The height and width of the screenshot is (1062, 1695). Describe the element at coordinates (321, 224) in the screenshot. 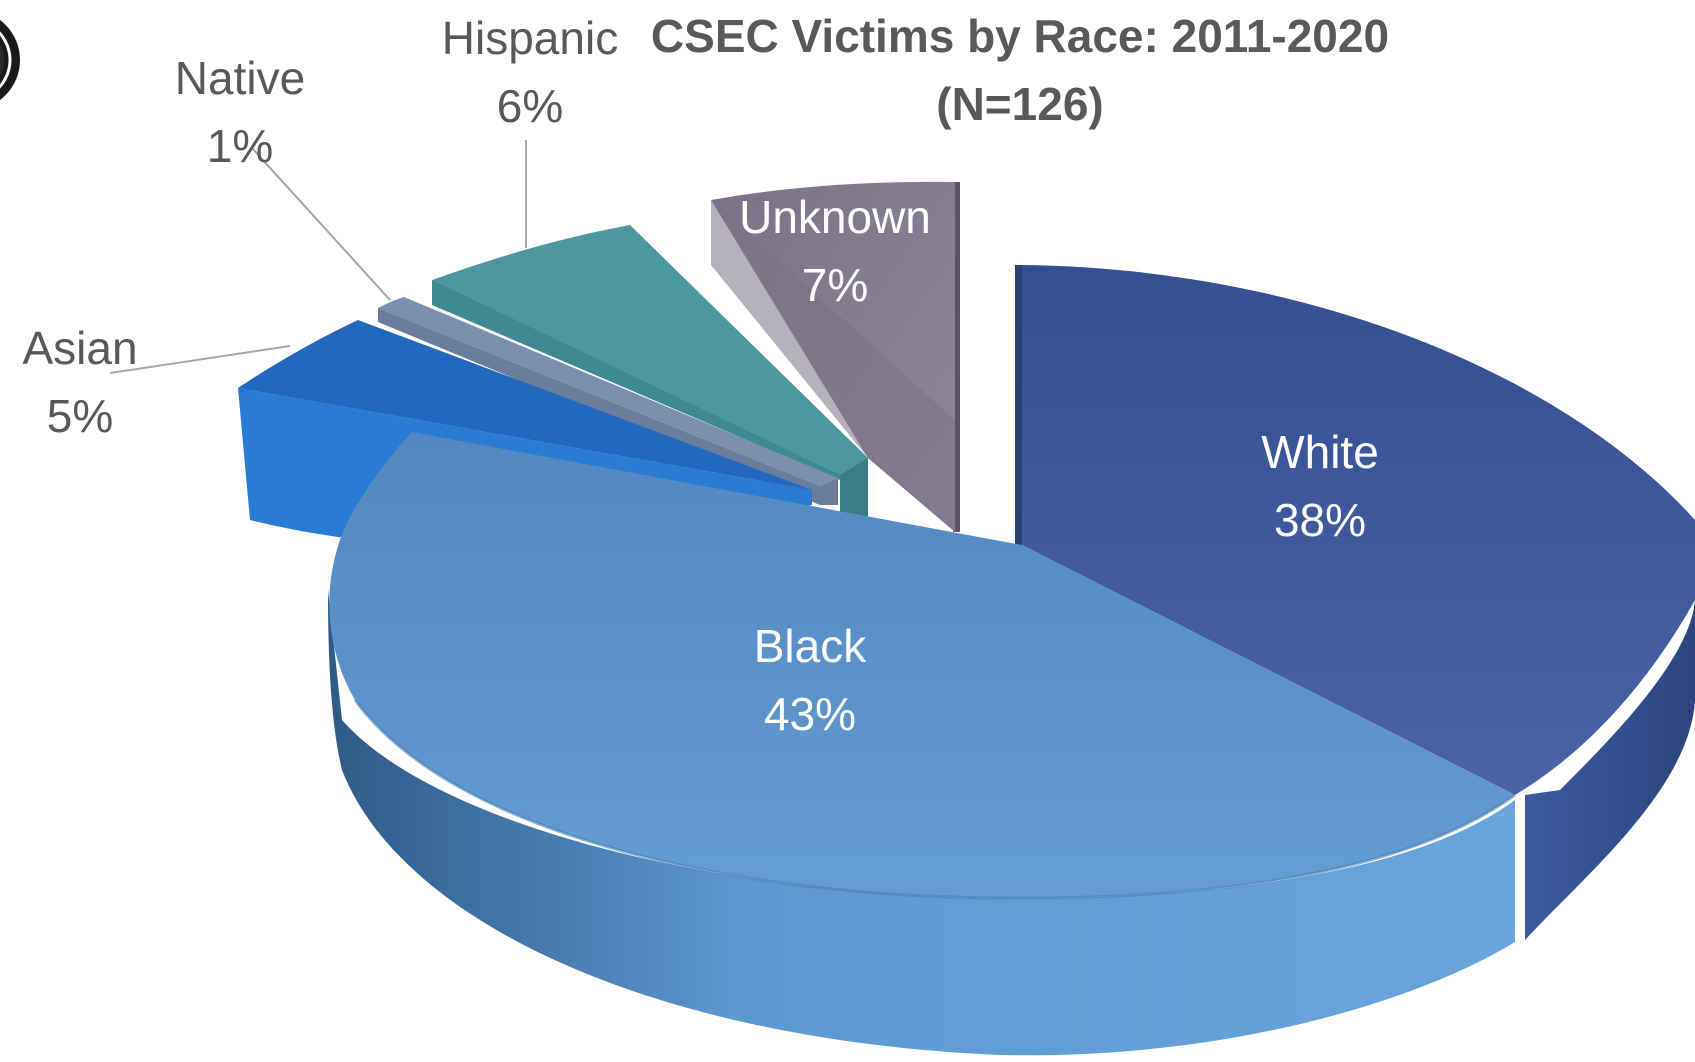

I see `leader-line-native` at that location.